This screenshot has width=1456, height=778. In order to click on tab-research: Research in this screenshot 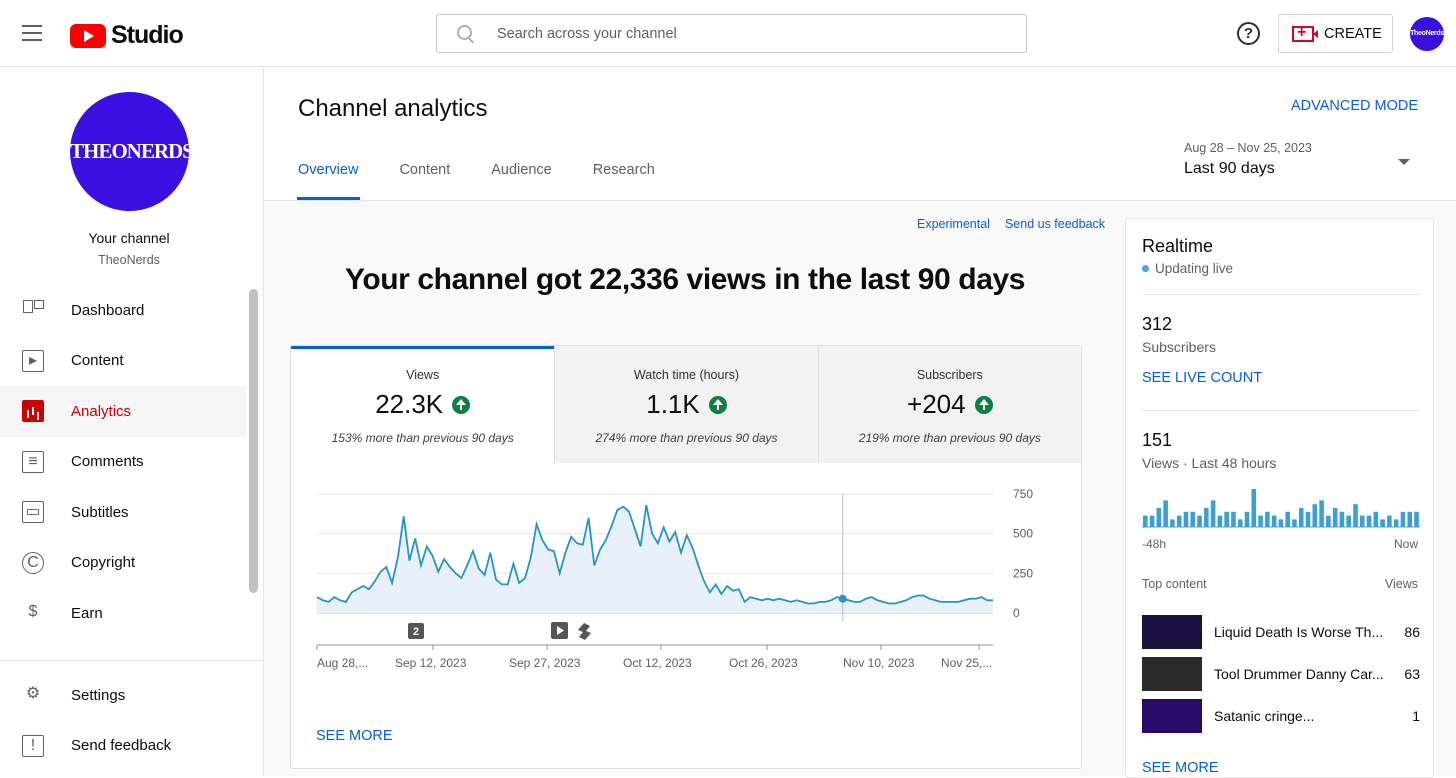, I will do `click(623, 170)`.